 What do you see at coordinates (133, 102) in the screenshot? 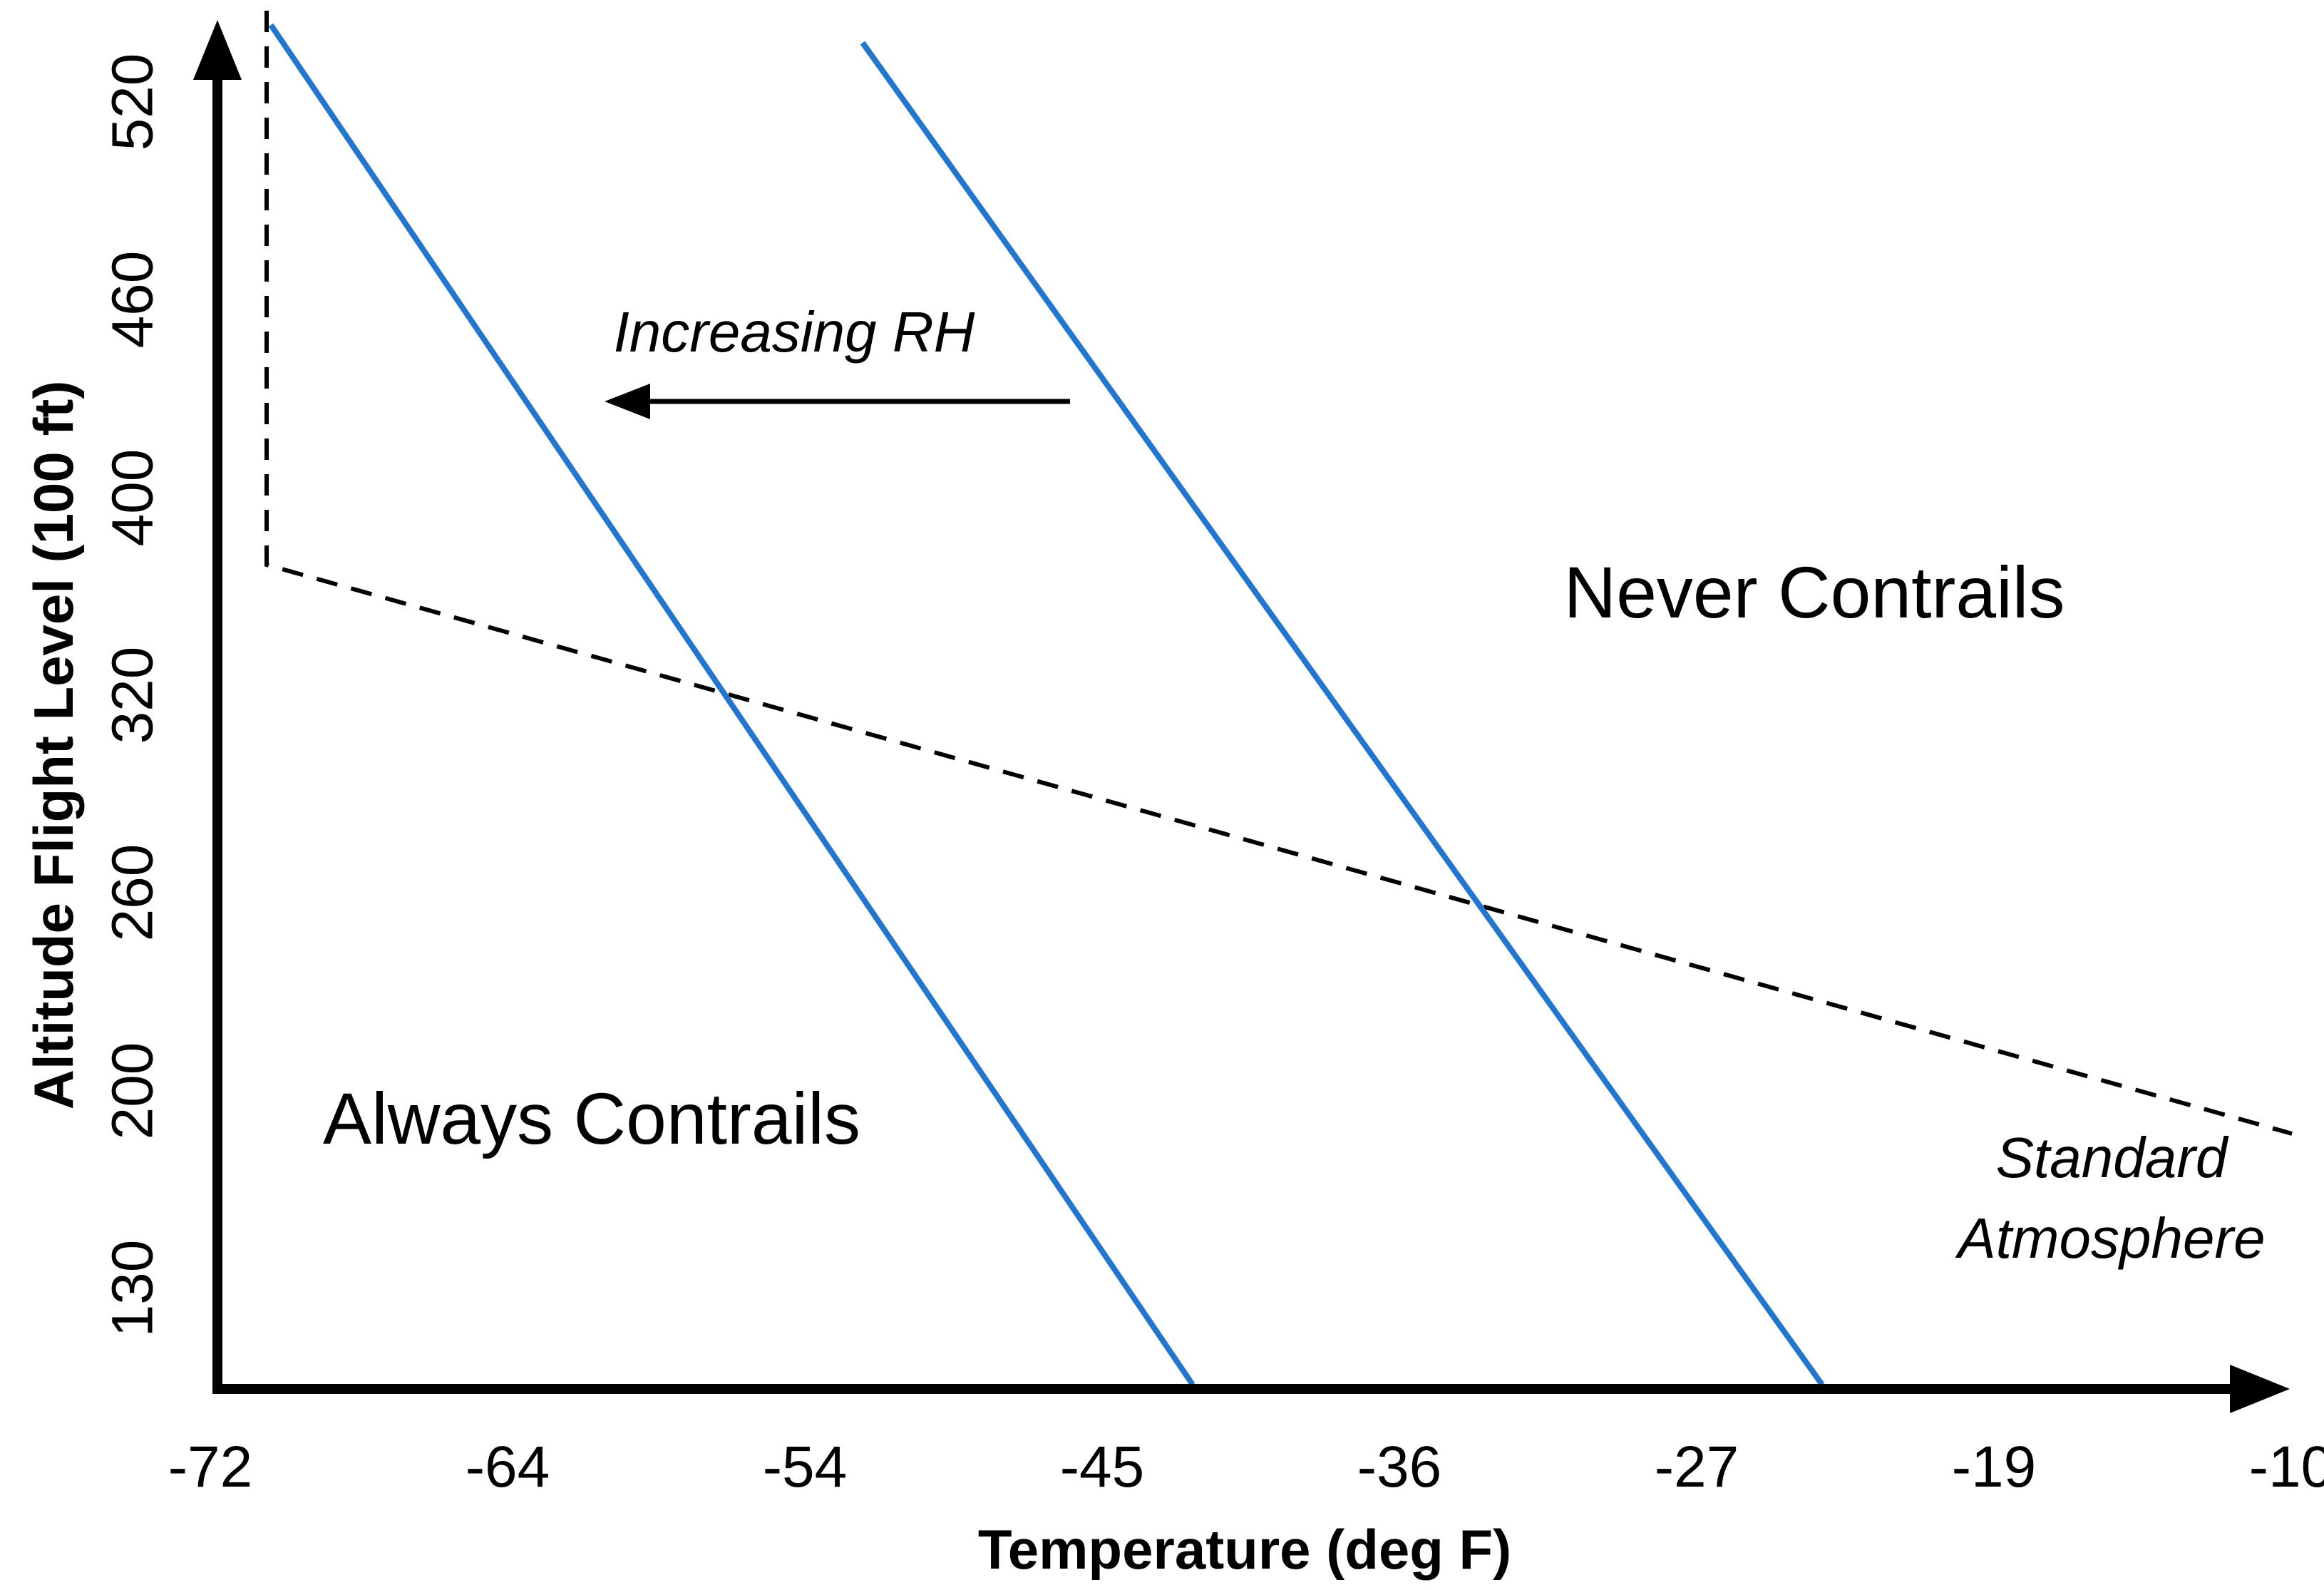
I see `y-tick-520: 520` at bounding box center [133, 102].